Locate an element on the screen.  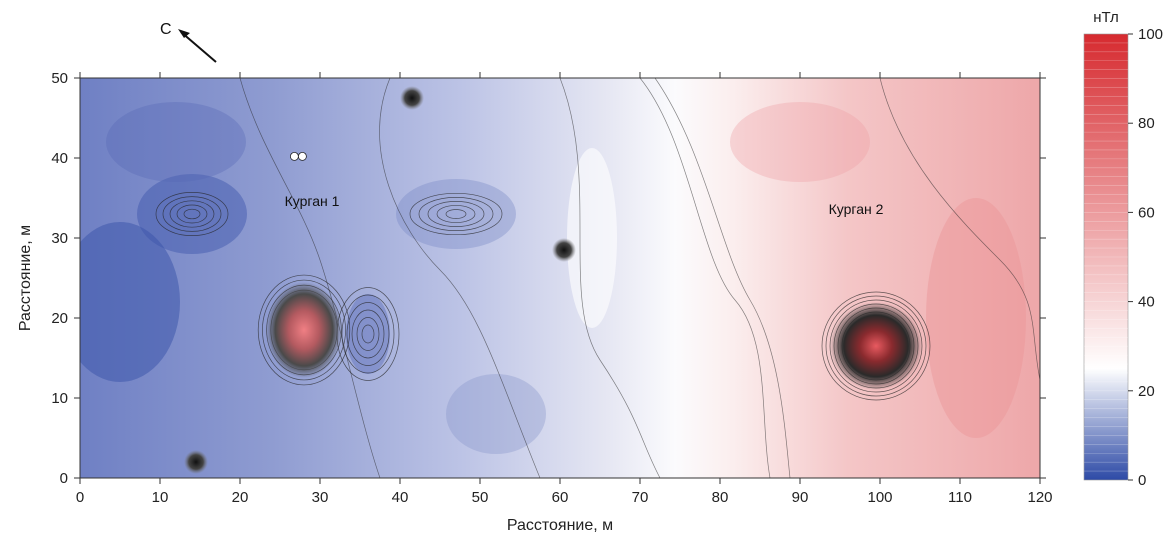
colorbar-tick-label: 20 is located at coordinates (1146, 391).